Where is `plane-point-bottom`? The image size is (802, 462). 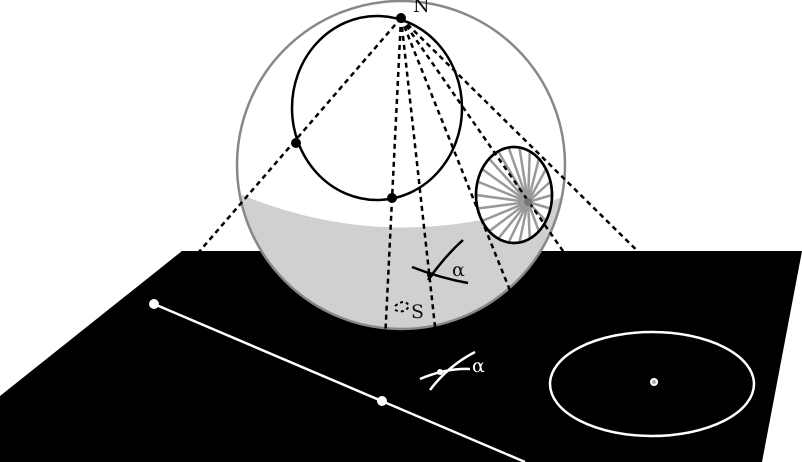 plane-point-bottom is located at coordinates (382, 401).